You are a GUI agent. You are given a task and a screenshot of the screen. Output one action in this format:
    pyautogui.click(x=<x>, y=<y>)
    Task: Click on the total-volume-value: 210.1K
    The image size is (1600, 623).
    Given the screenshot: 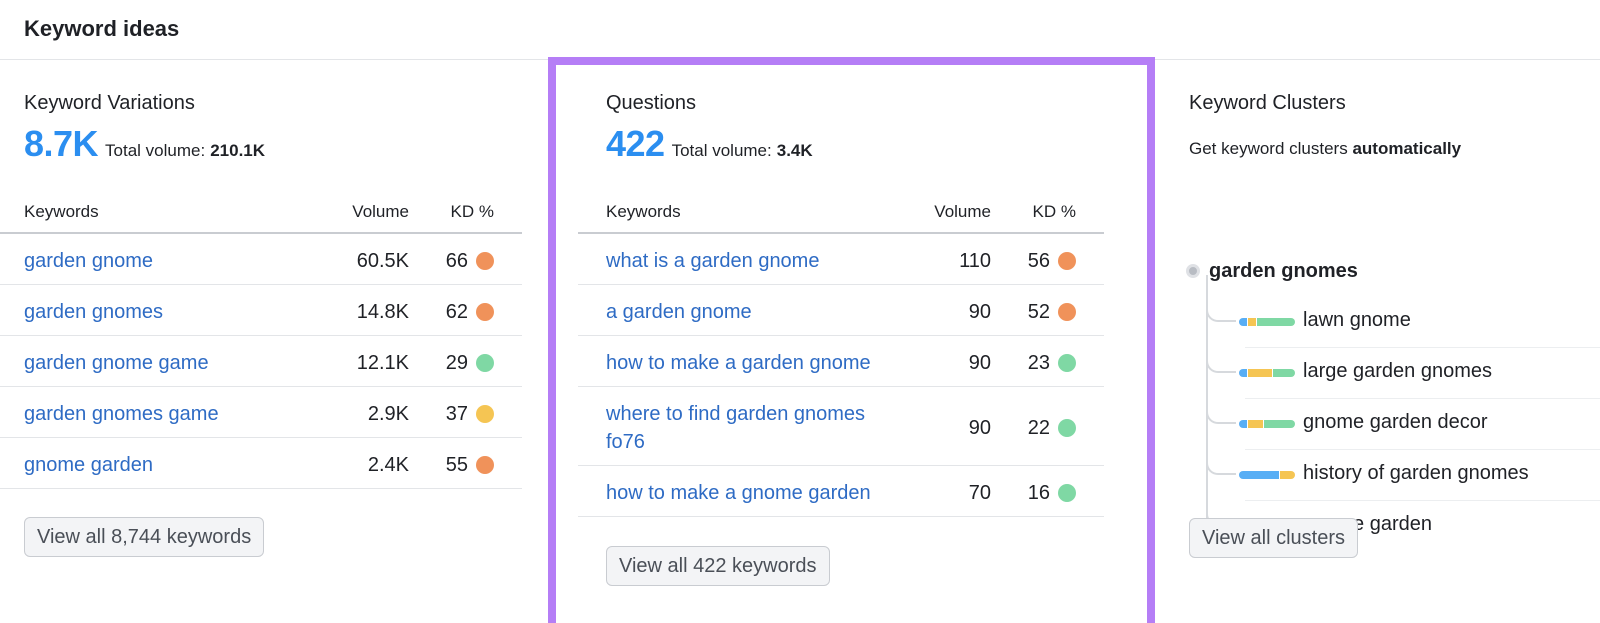 What is the action you would take?
    pyautogui.click(x=238, y=150)
    